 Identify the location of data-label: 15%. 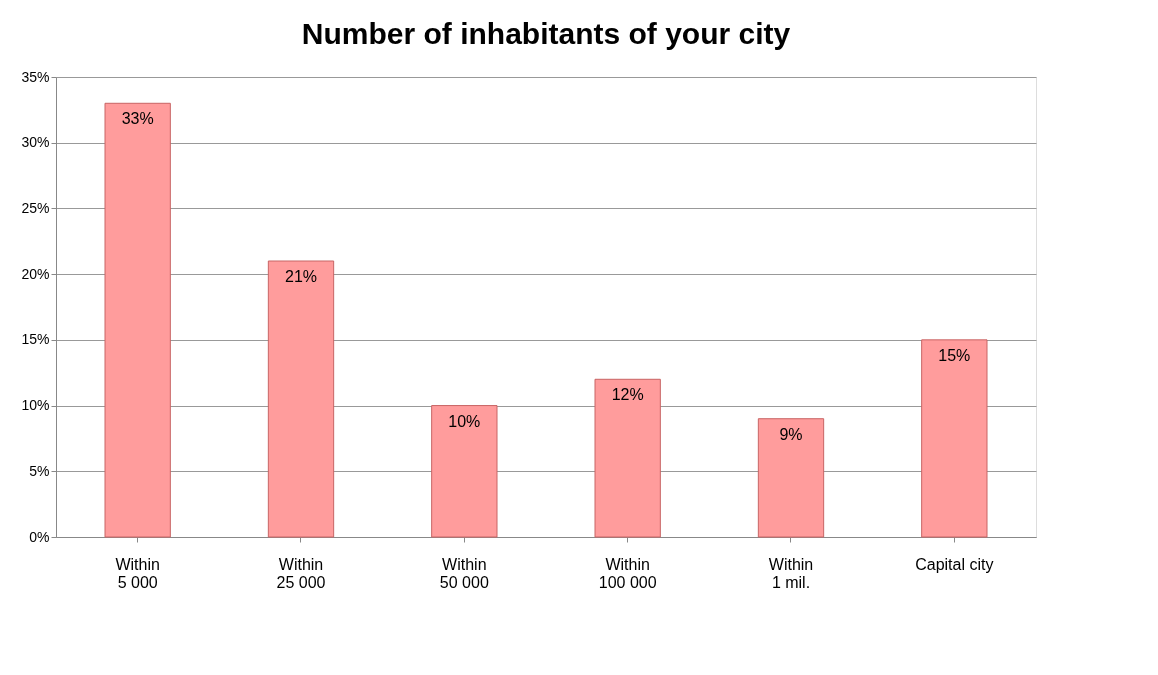
(954, 355).